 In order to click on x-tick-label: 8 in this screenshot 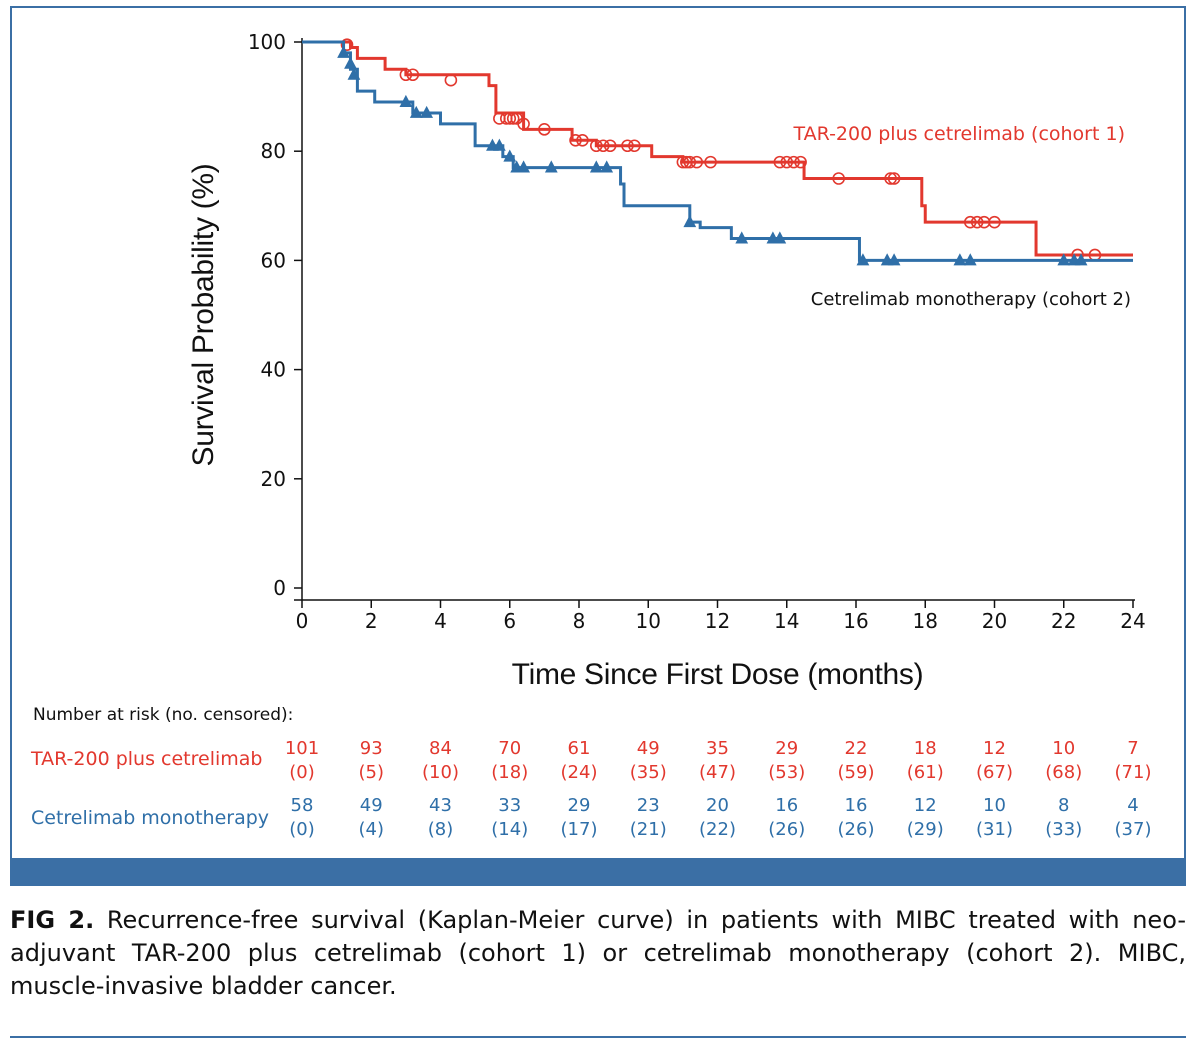, I will do `click(579, 621)`.